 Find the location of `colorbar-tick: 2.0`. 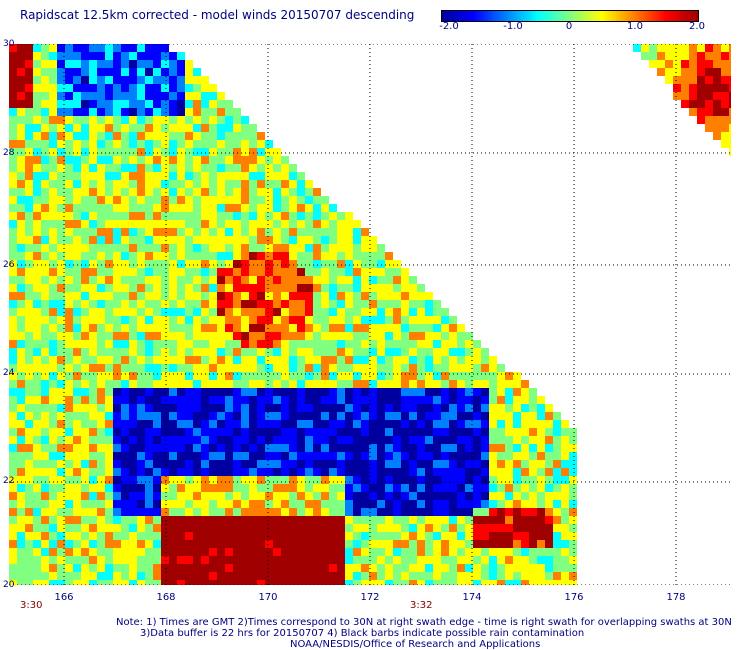

colorbar-tick: 2.0 is located at coordinates (697, 26).